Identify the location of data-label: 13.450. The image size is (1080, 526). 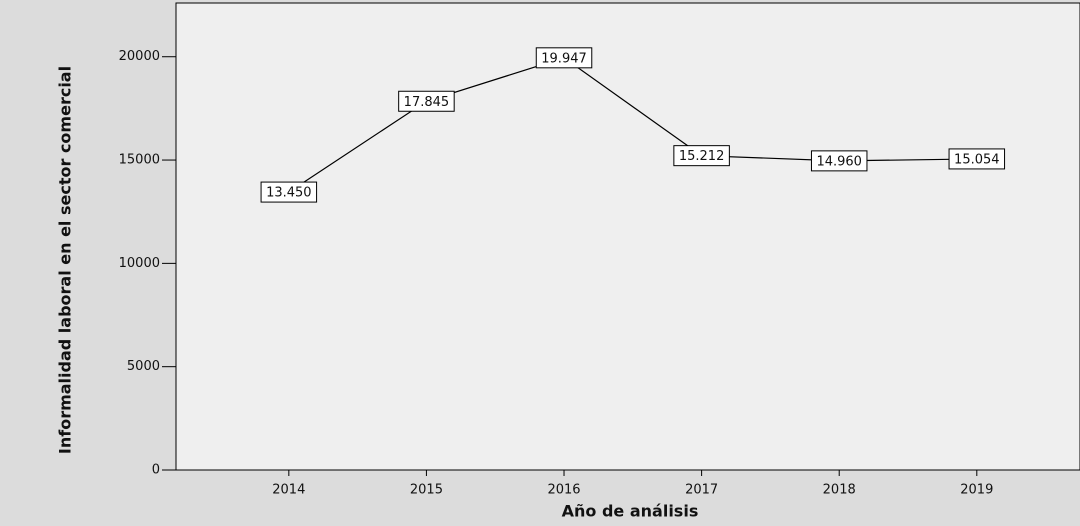
(289, 193).